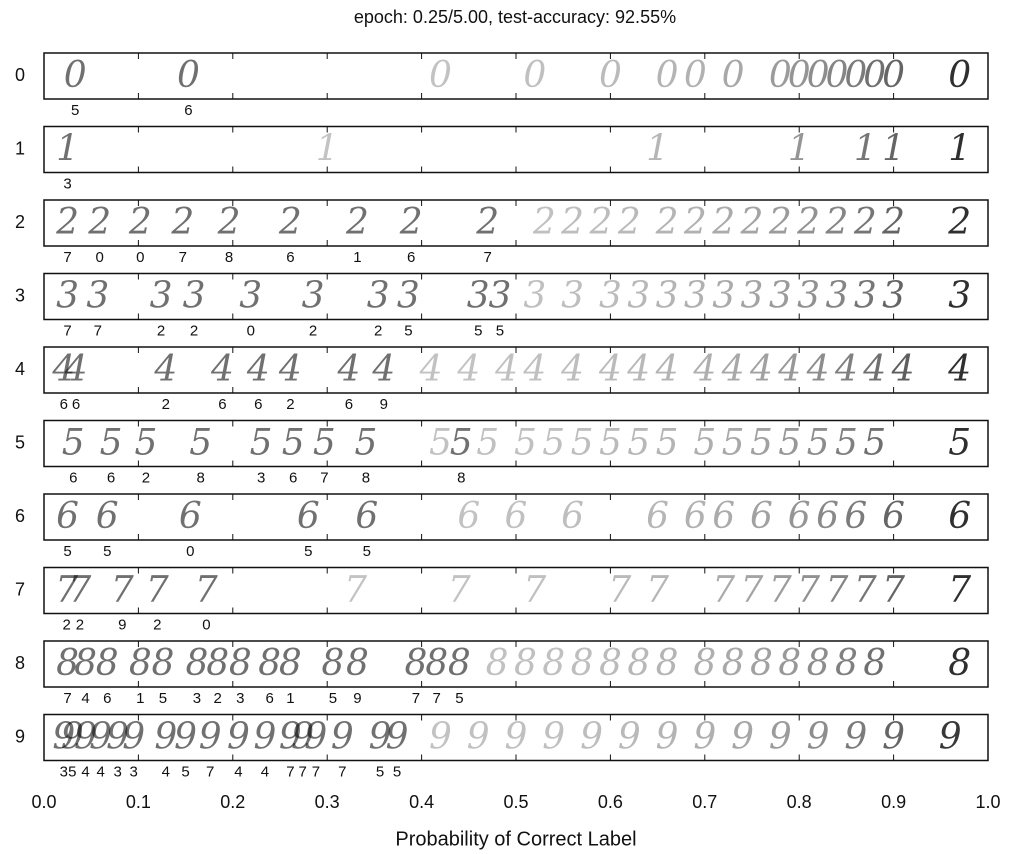  What do you see at coordinates (20, 442) in the screenshot?
I see `row-label: 5` at bounding box center [20, 442].